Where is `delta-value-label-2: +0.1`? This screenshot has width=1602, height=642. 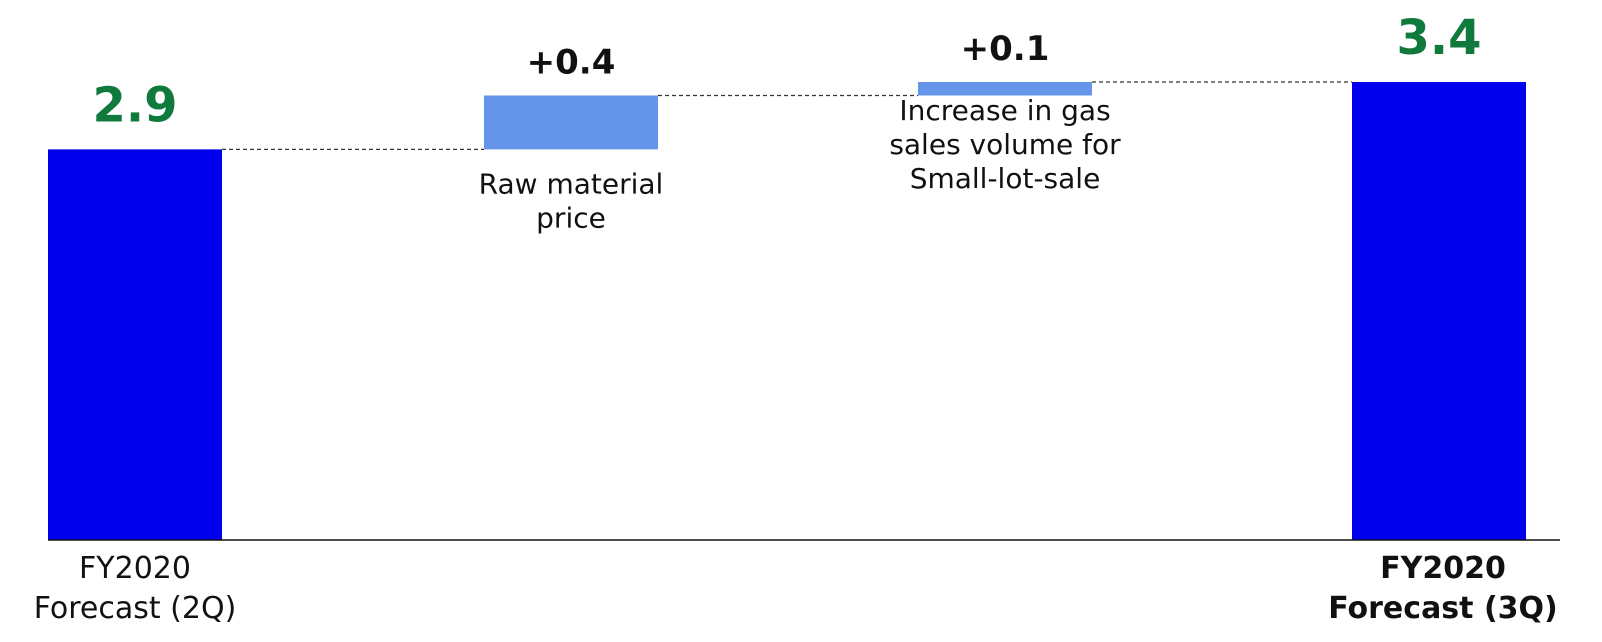
delta-value-label-2: +0.1 is located at coordinates (1005, 49).